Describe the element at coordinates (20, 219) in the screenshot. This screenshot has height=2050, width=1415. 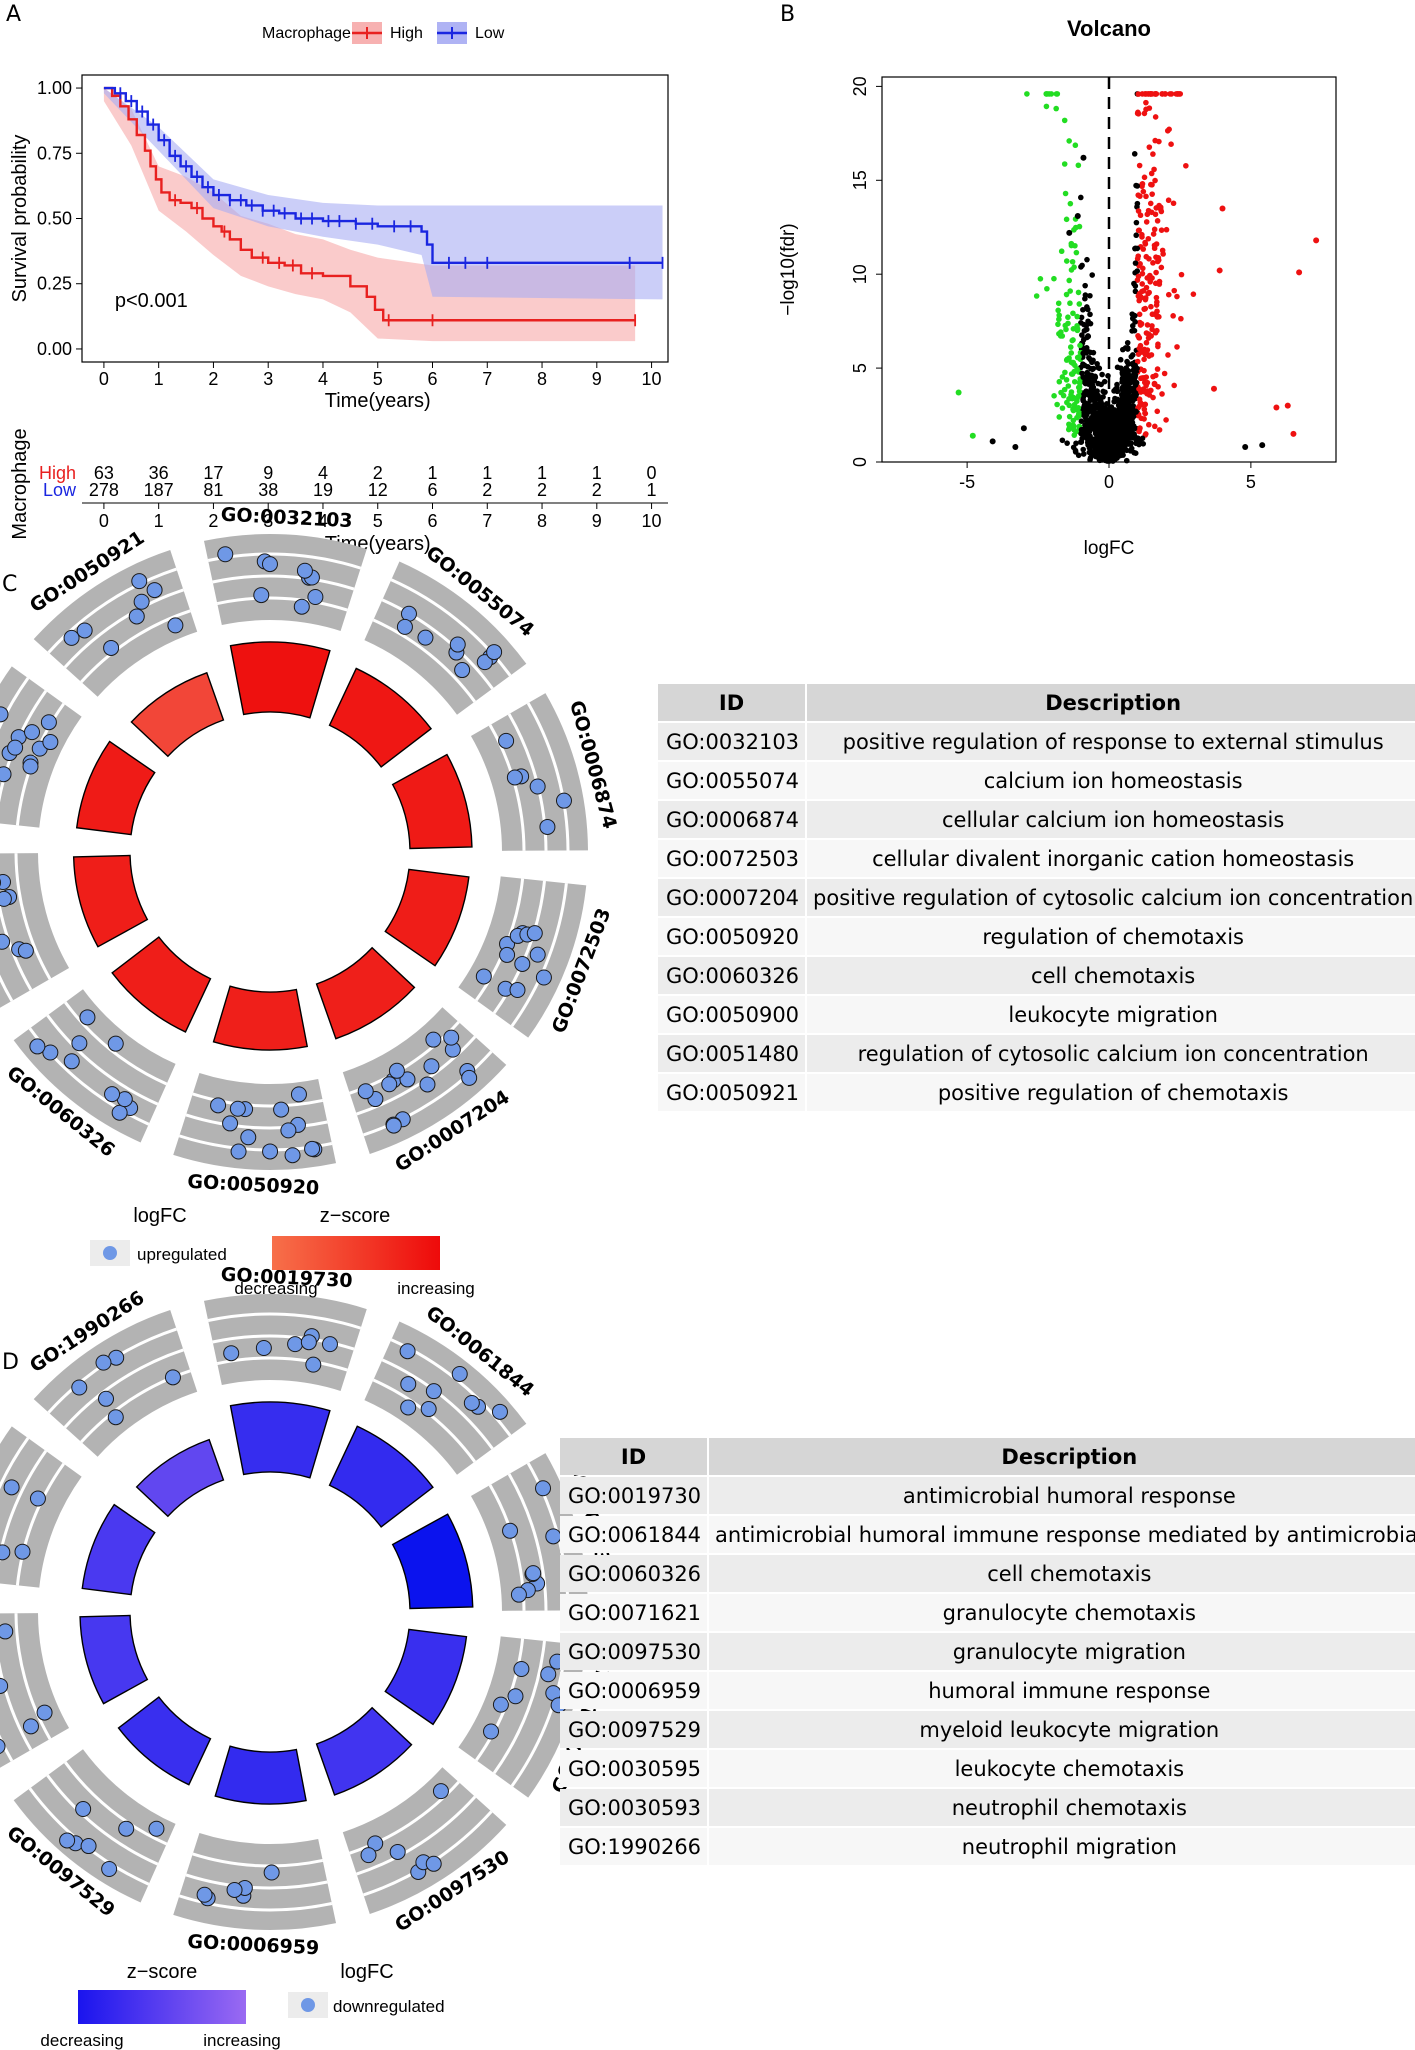
I see `y-axis-title: Survival probability` at that location.